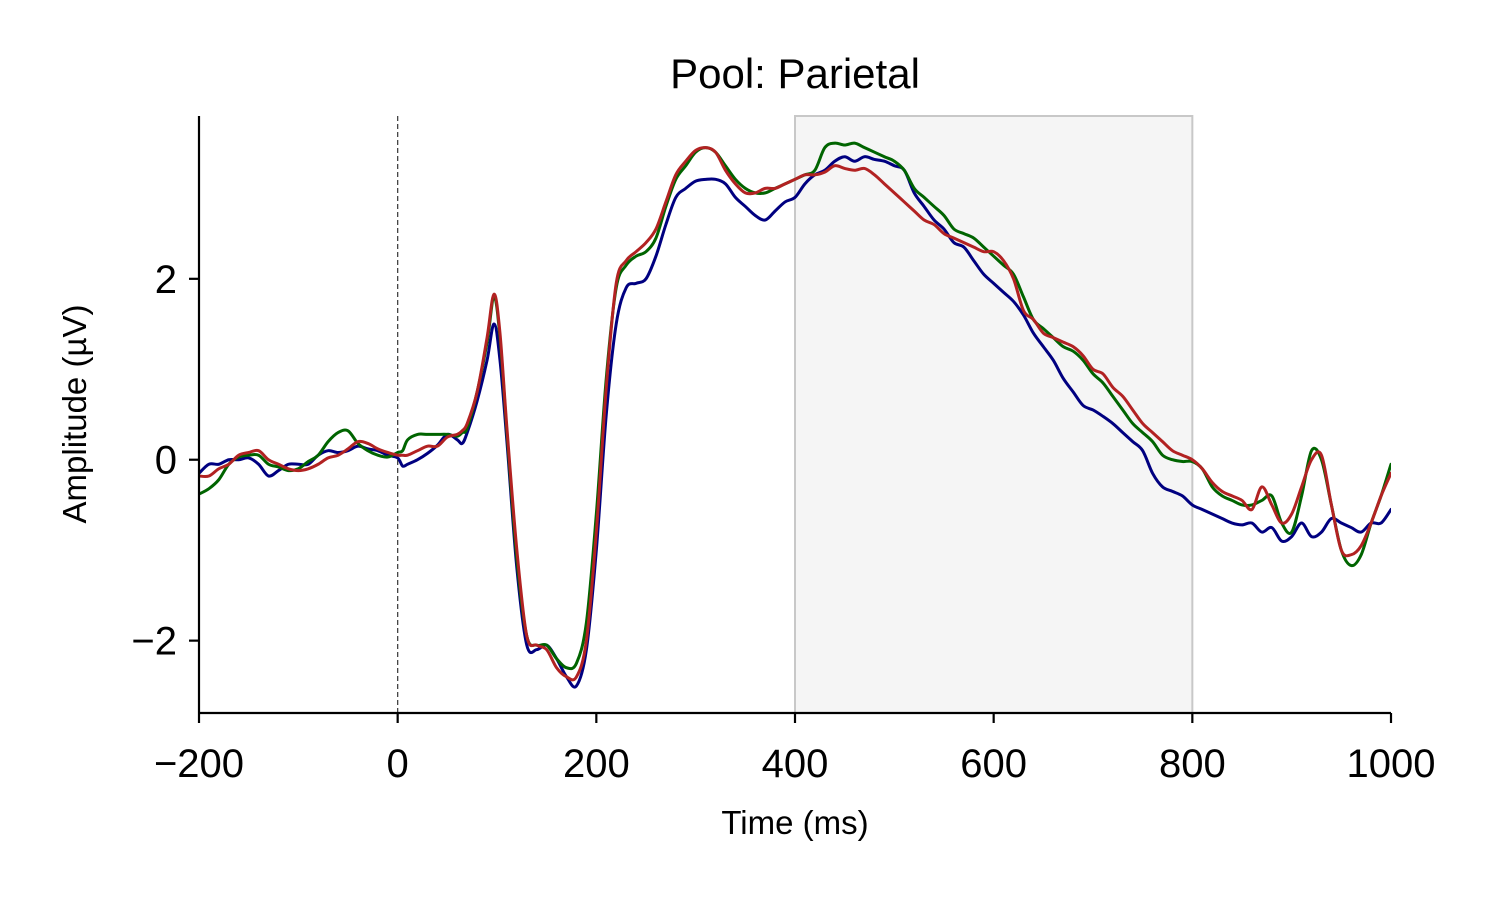 Image resolution: width=1500 pixels, height=900 pixels. I want to click on x-axis-label: Time (ms), so click(794, 822).